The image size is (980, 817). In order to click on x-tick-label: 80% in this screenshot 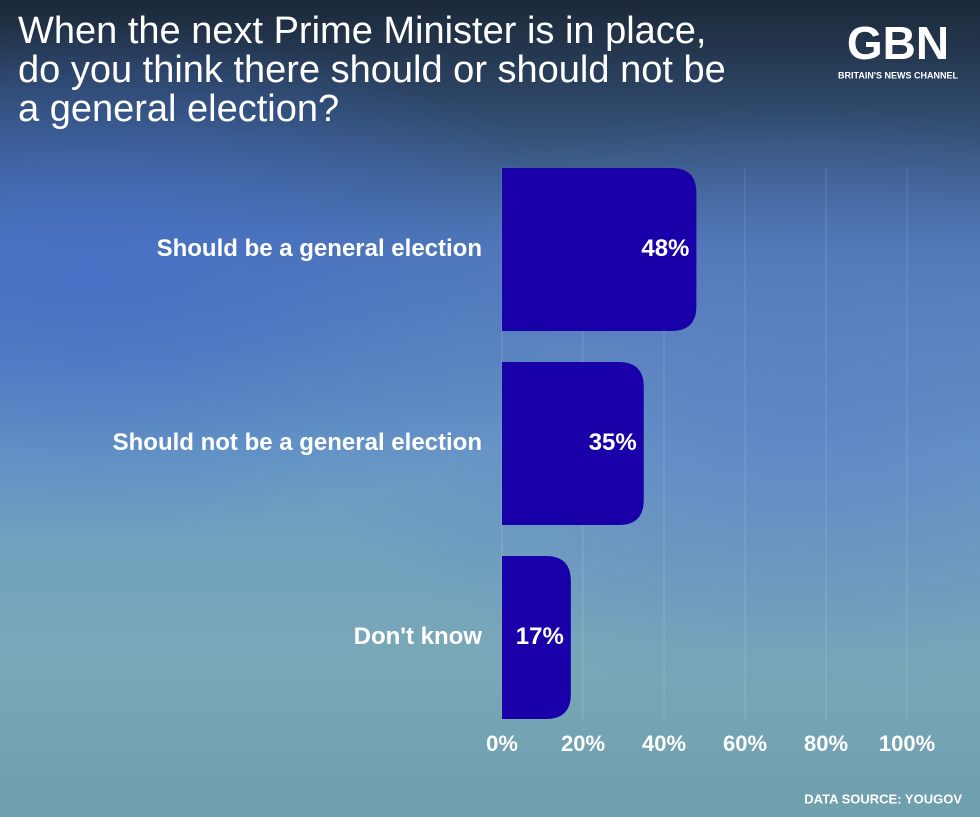, I will do `click(826, 743)`.